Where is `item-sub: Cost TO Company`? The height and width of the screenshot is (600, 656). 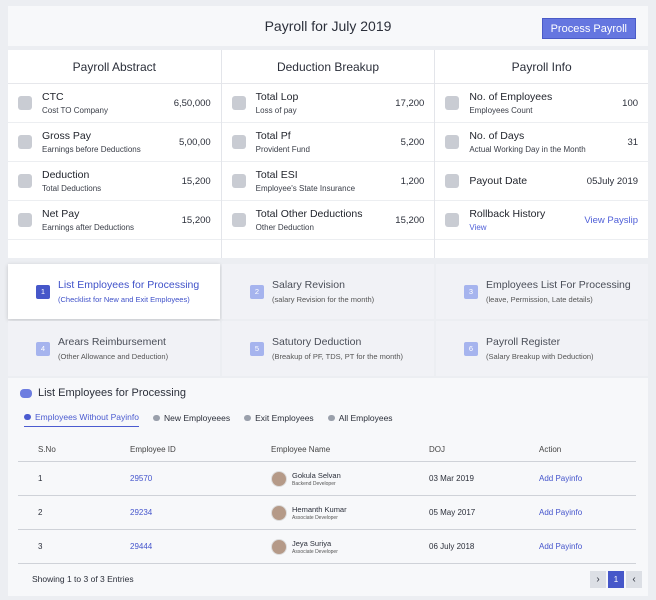
item-sub: Cost TO Company is located at coordinates (75, 110).